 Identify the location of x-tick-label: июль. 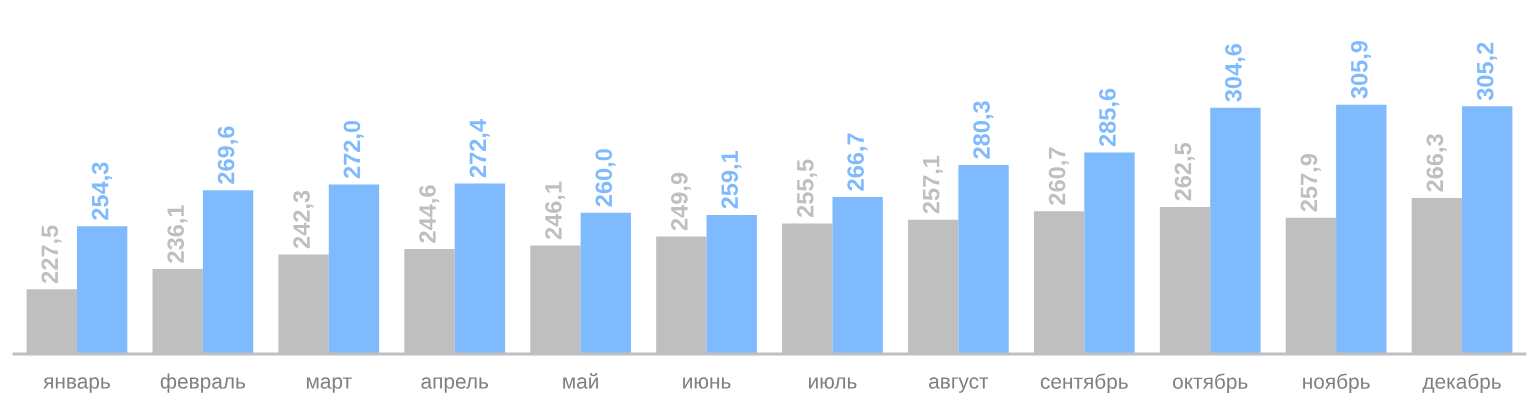
(833, 383).